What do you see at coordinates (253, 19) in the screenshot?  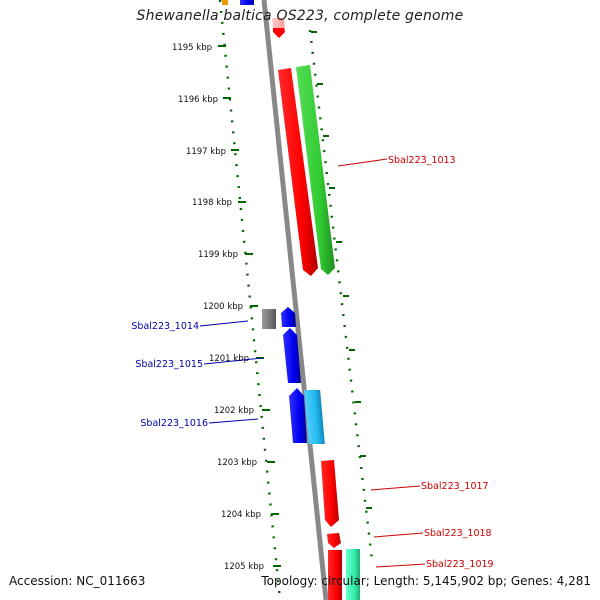 I see `top-partial-features` at bounding box center [253, 19].